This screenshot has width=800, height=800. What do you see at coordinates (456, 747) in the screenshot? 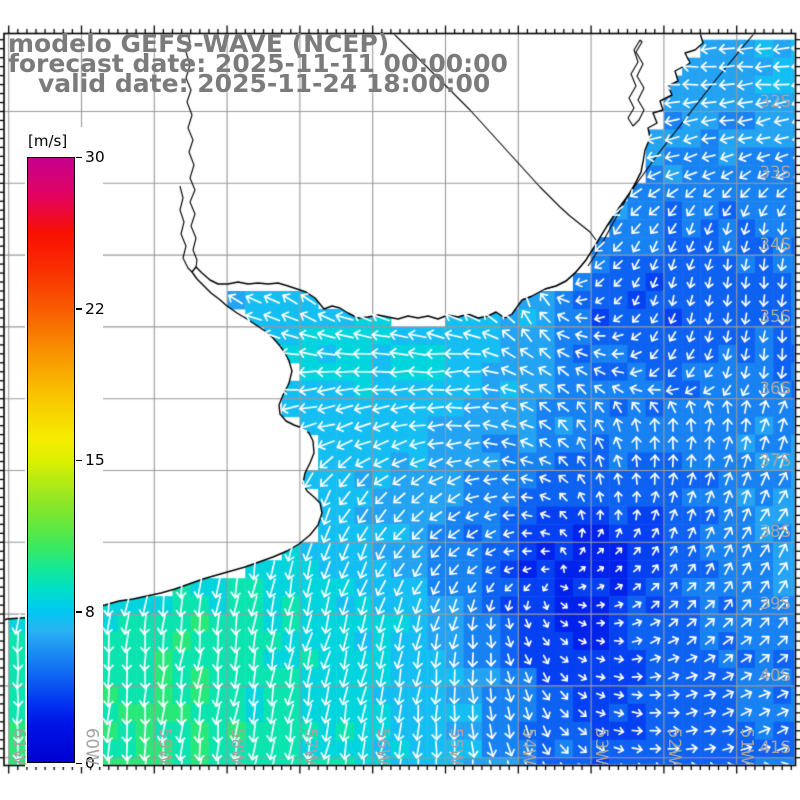
I see `lon-label: 55W` at bounding box center [456, 747].